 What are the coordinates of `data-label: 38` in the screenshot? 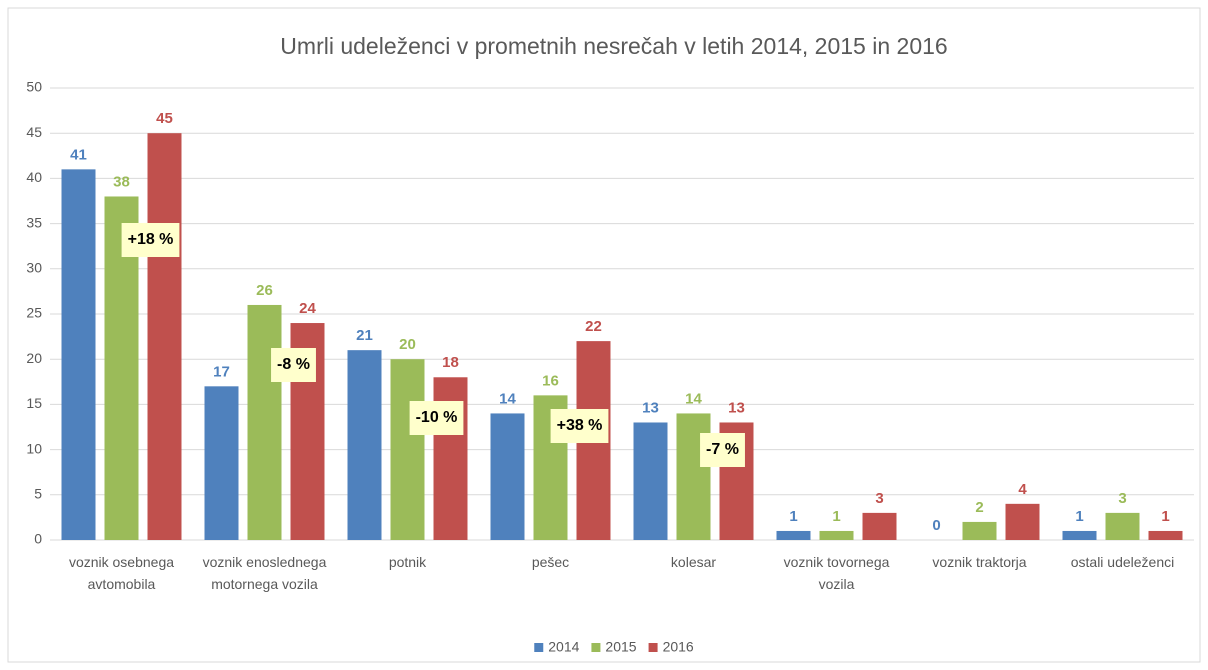 It's located at (121, 181).